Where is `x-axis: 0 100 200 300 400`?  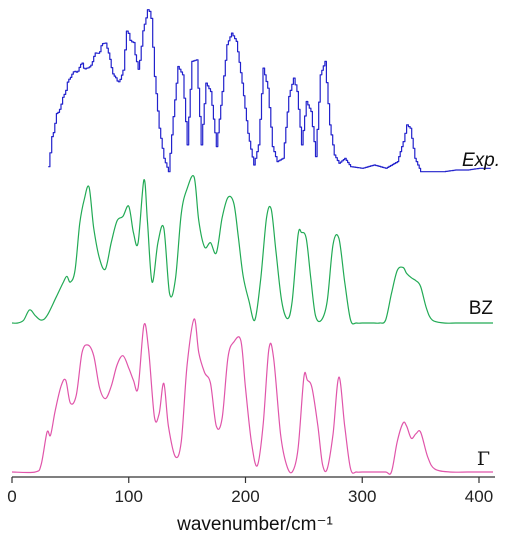
x-axis: 0 100 200 300 400 is located at coordinates (251, 491).